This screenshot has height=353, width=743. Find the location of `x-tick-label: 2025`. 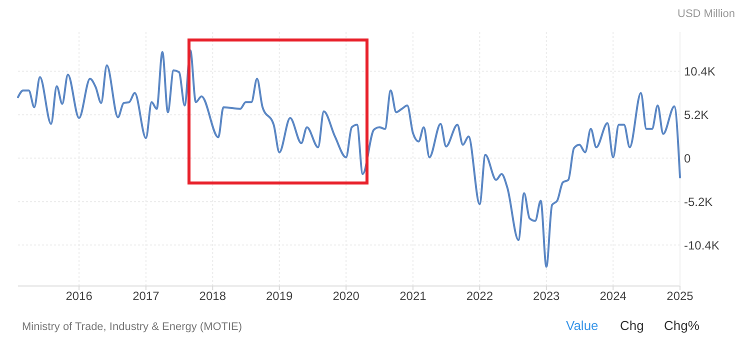

x-tick-label: 2025 is located at coordinates (680, 296).